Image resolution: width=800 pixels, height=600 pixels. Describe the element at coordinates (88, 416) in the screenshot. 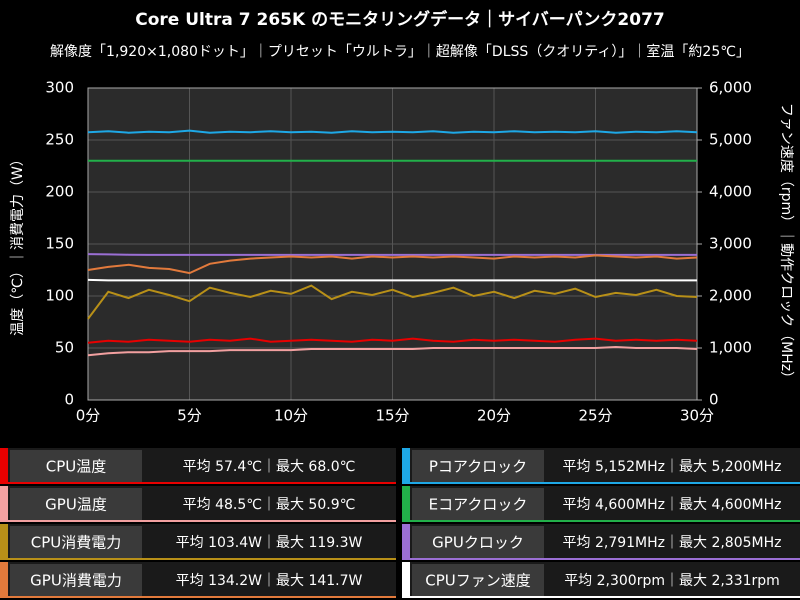

I see `x-tick-label: 0分` at that location.